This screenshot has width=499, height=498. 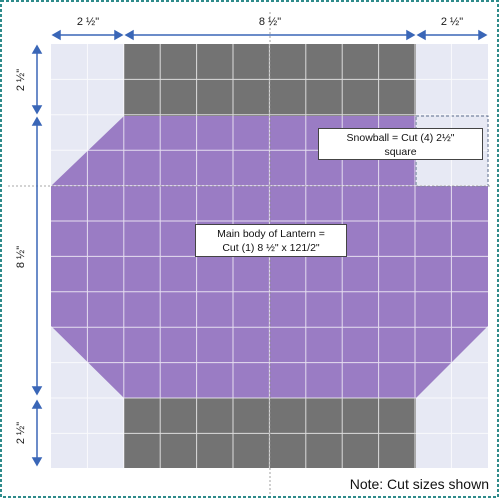 What do you see at coordinates (88, 22) in the screenshot?
I see `top-dim-label-left: 2 ½"` at bounding box center [88, 22].